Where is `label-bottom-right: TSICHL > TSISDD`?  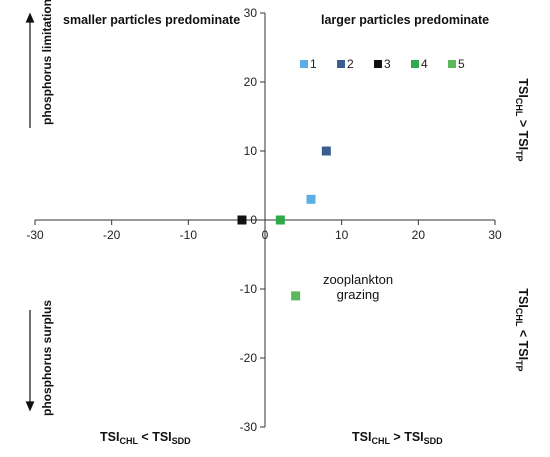
label-bottom-right: TSICHL > TSISDD is located at coordinates (397, 438).